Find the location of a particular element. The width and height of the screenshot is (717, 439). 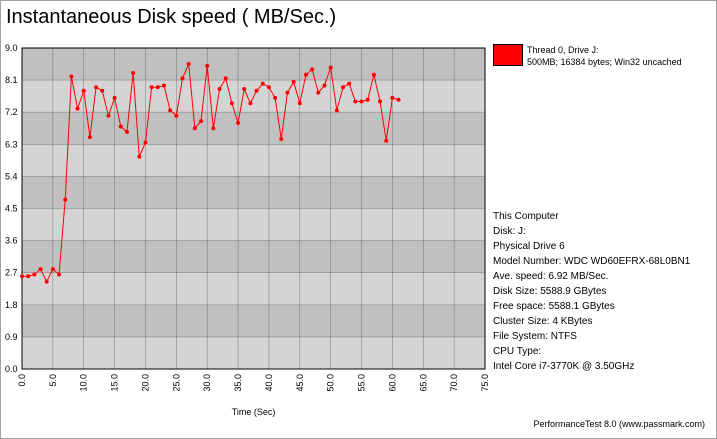

x-tick-label: 60.0 is located at coordinates (392, 383).